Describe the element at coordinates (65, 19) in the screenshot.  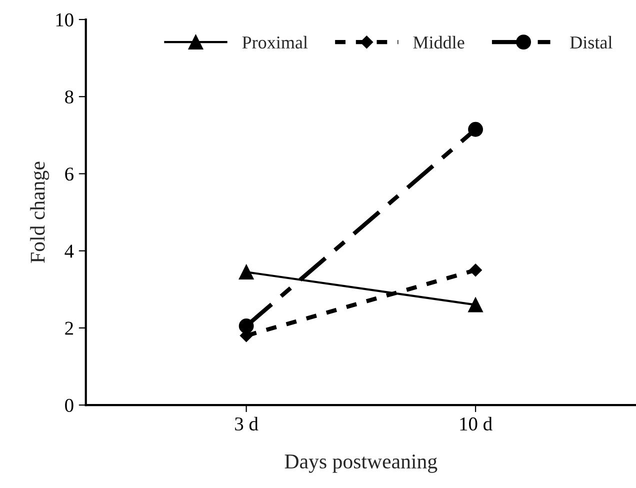
I see `y-tick-label: 10` at that location.